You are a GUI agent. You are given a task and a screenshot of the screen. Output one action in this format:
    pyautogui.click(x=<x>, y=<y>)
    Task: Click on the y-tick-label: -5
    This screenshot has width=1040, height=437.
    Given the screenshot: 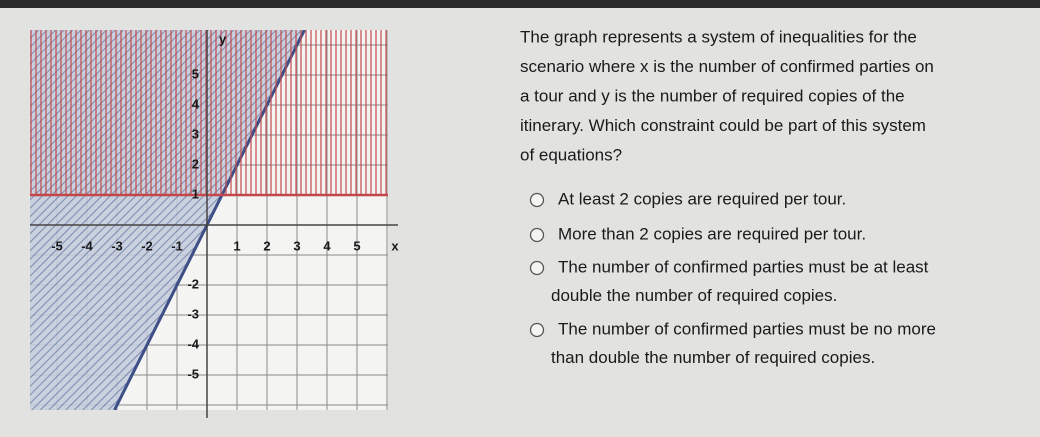 What is the action you would take?
    pyautogui.click(x=193, y=373)
    